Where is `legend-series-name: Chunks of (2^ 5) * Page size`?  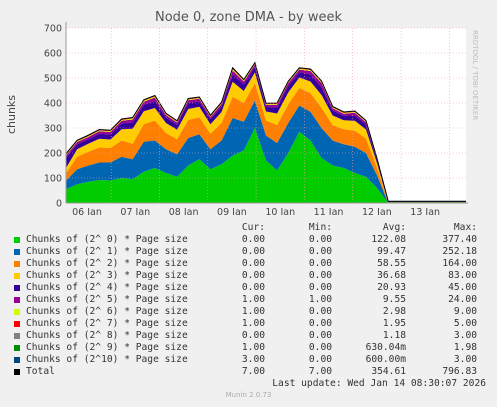
legend-series-name: Chunks of (2^ 5) * Page size is located at coordinates (107, 299).